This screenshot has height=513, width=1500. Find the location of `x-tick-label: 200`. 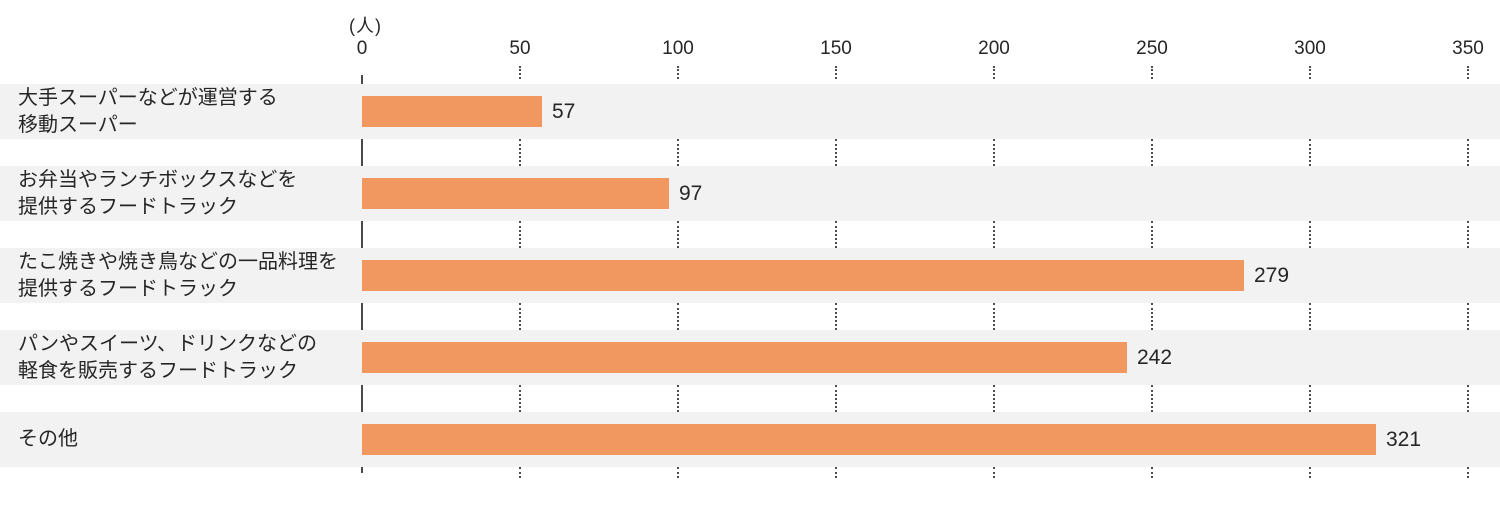

x-tick-label: 200 is located at coordinates (994, 48).